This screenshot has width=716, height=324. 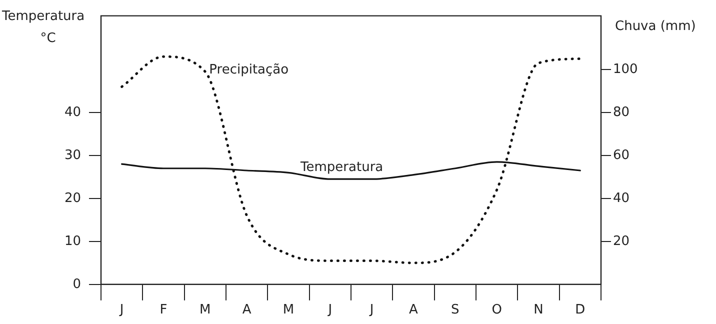 I want to click on y2-tick-label: 60, so click(x=621, y=155).